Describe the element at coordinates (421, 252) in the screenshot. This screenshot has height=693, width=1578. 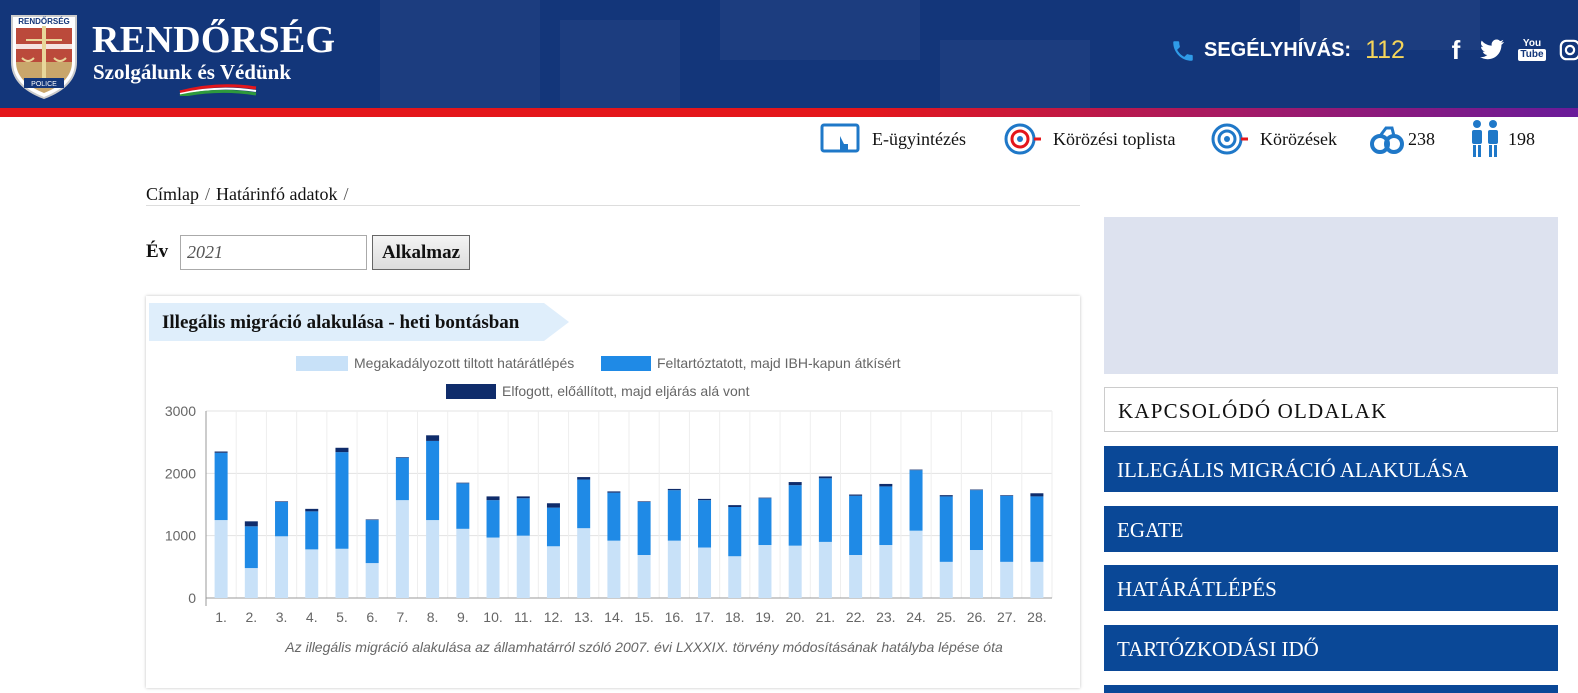
I see `apply-button: Alkalmaz` at that location.